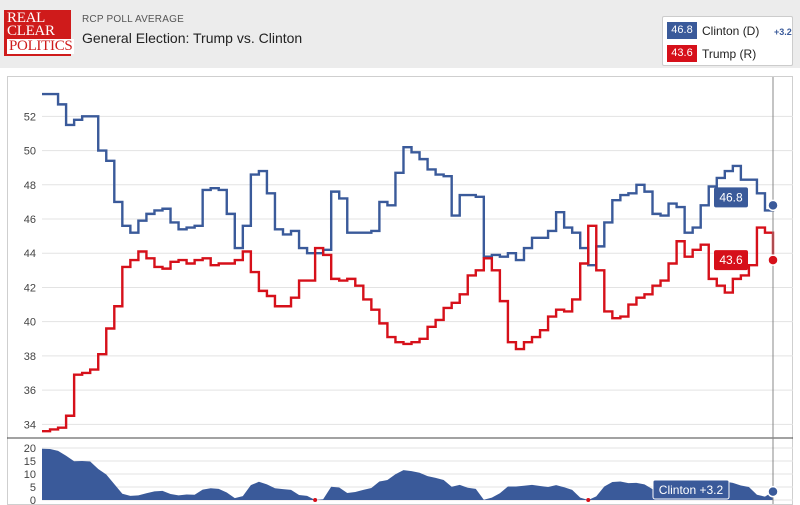 The image size is (800, 505). Describe the element at coordinates (729, 53) in the screenshot. I see `legend-name-trump: Trump (R)` at that location.